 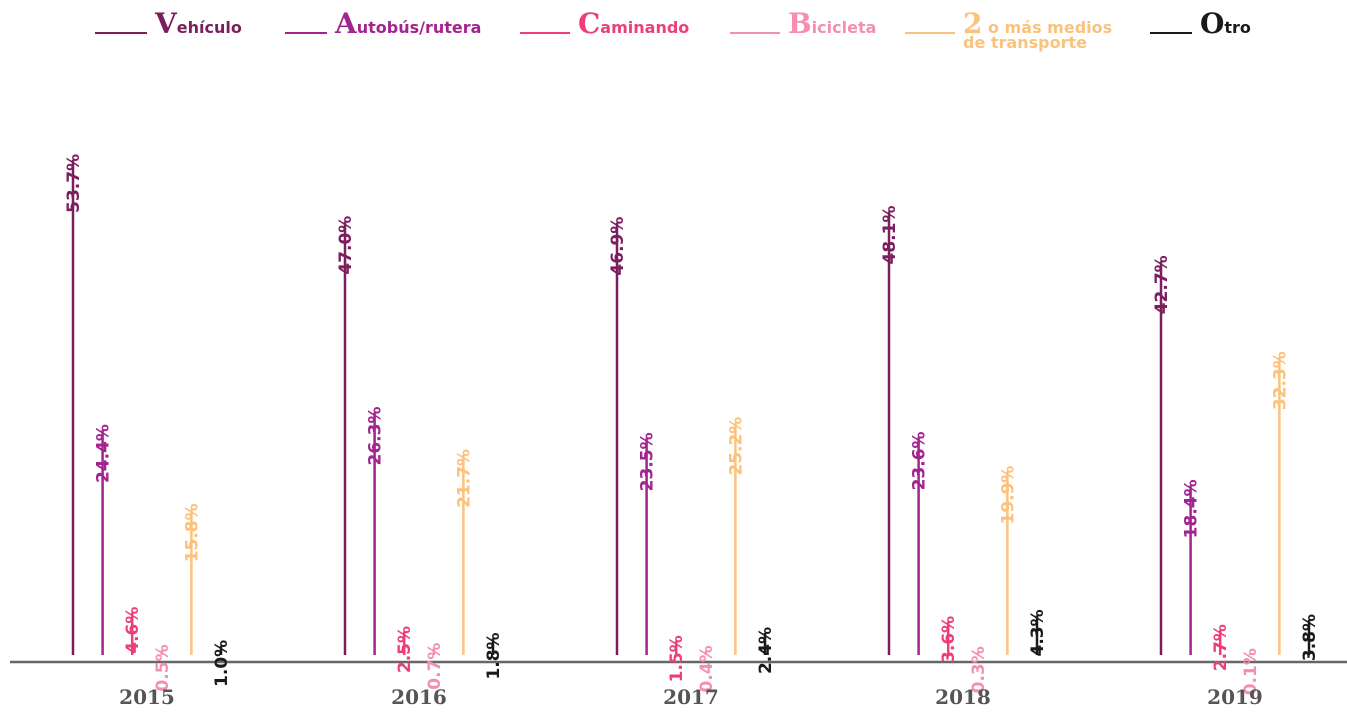 What do you see at coordinates (1038, 632) in the screenshot?
I see `value-label: 4.3%` at bounding box center [1038, 632].